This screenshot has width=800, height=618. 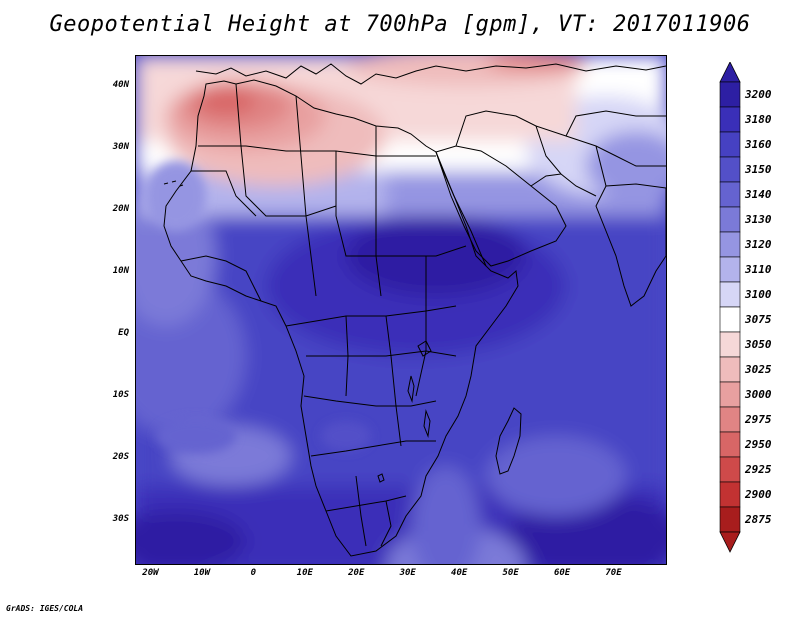 What do you see at coordinates (511, 573) in the screenshot?
I see `lon-tick-label: 50E` at bounding box center [511, 573].